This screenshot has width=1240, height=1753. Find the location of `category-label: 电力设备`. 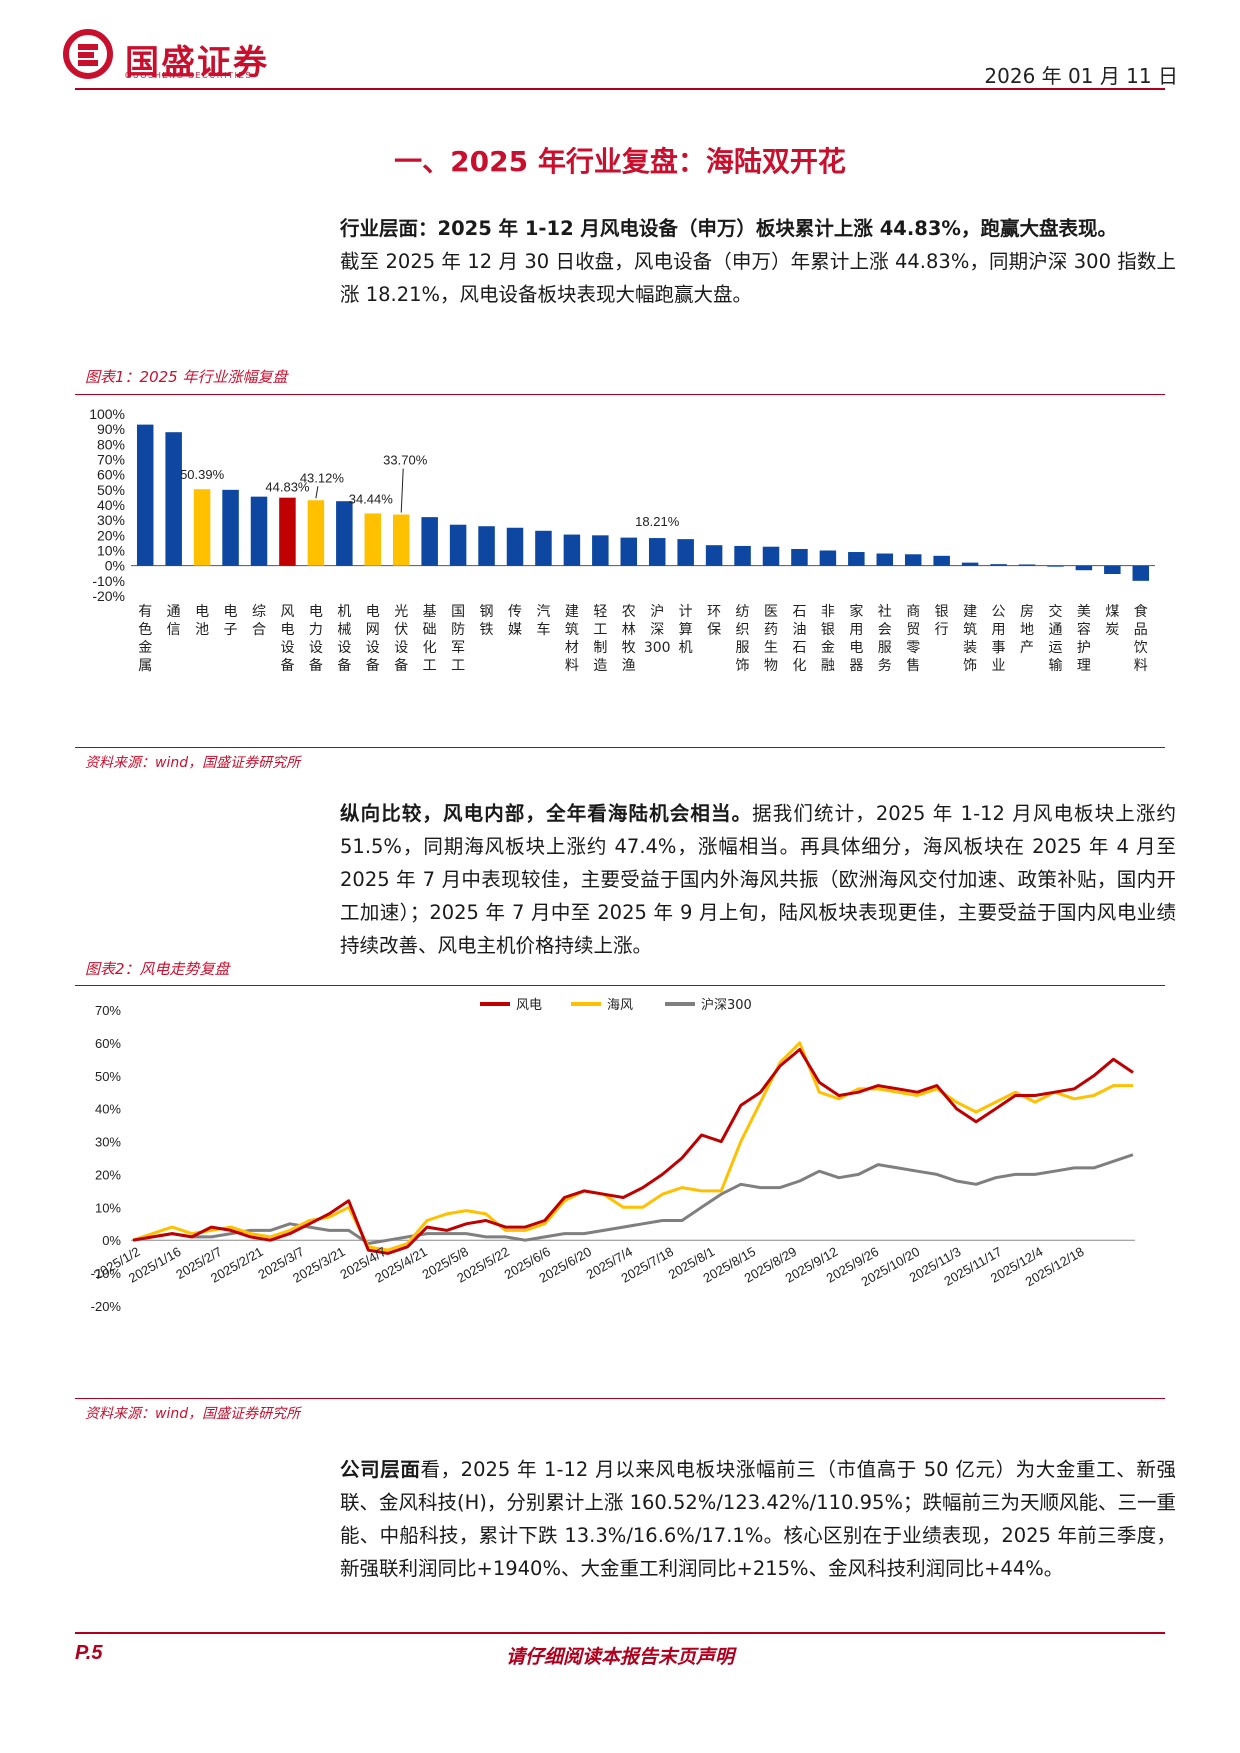

category-label: 电力设备 is located at coordinates (316, 639).